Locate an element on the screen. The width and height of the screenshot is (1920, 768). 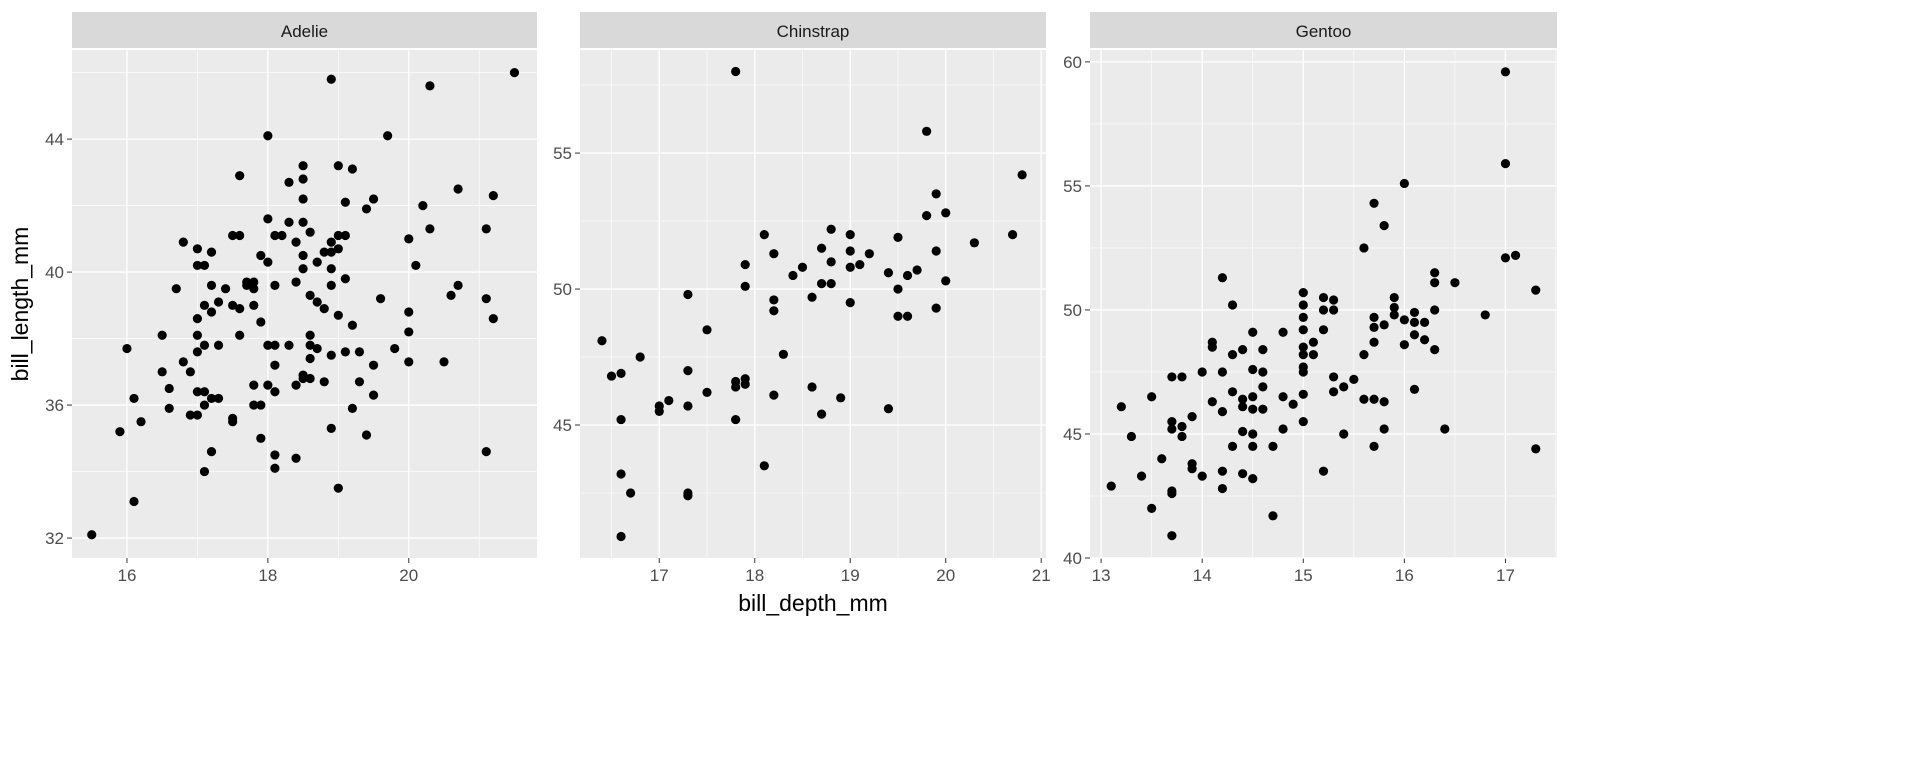
x-tick-label: 18 is located at coordinates (267, 575).